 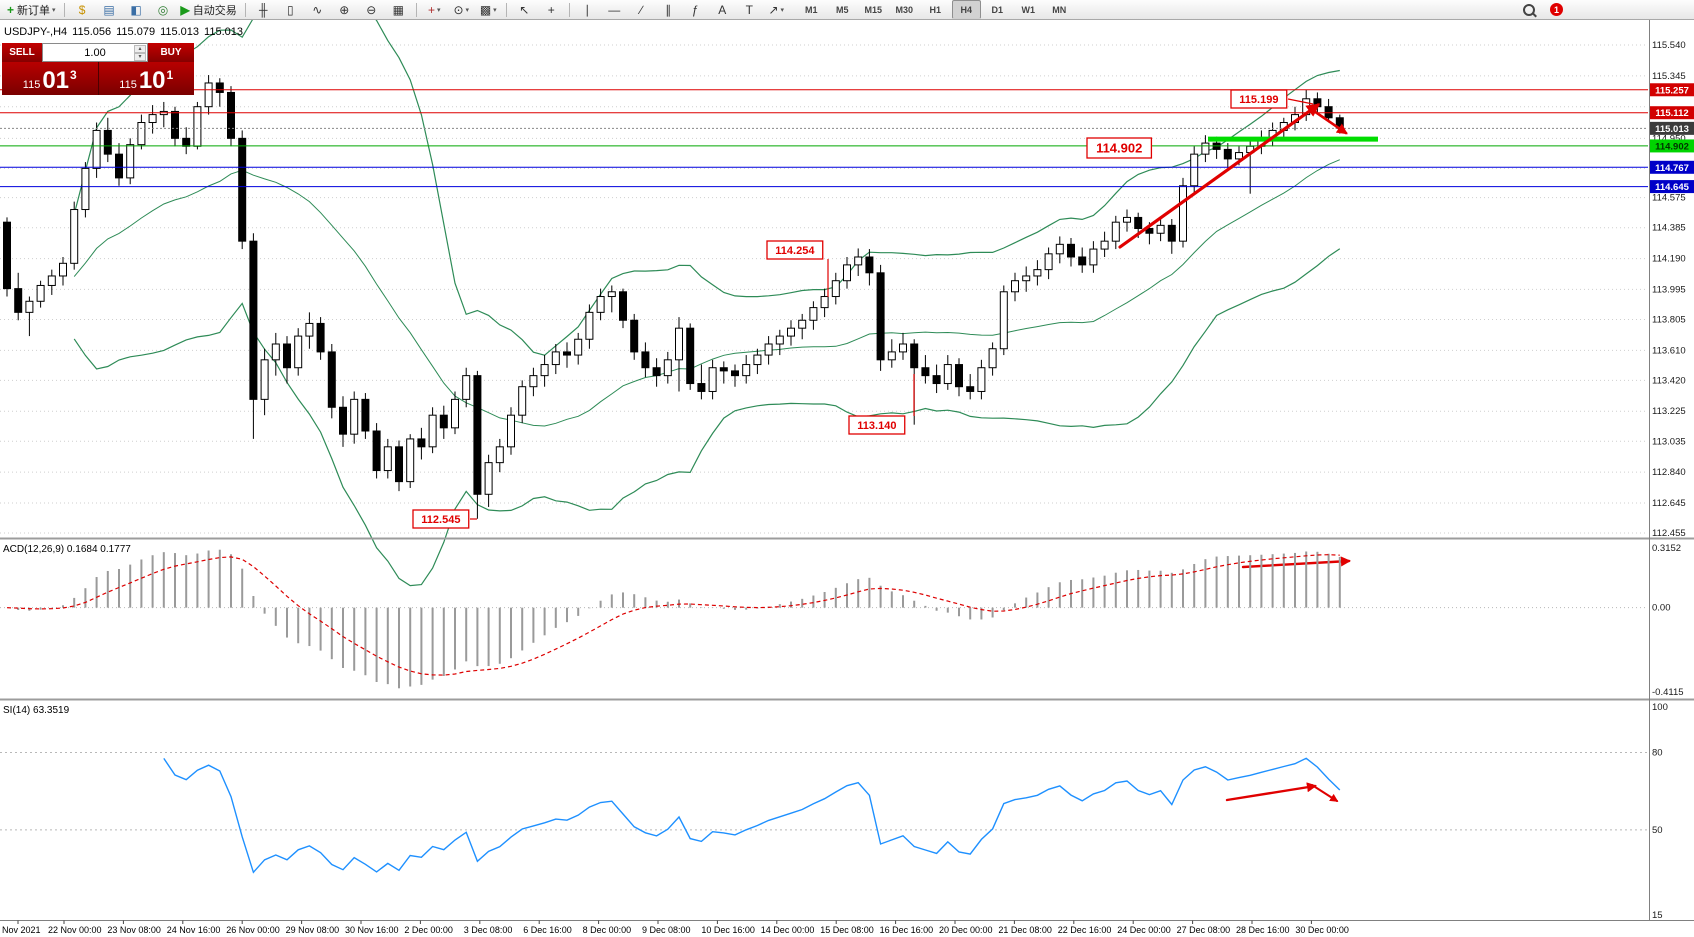 What do you see at coordinates (524, 9) in the screenshot?
I see `cursor-button: ↖` at bounding box center [524, 9].